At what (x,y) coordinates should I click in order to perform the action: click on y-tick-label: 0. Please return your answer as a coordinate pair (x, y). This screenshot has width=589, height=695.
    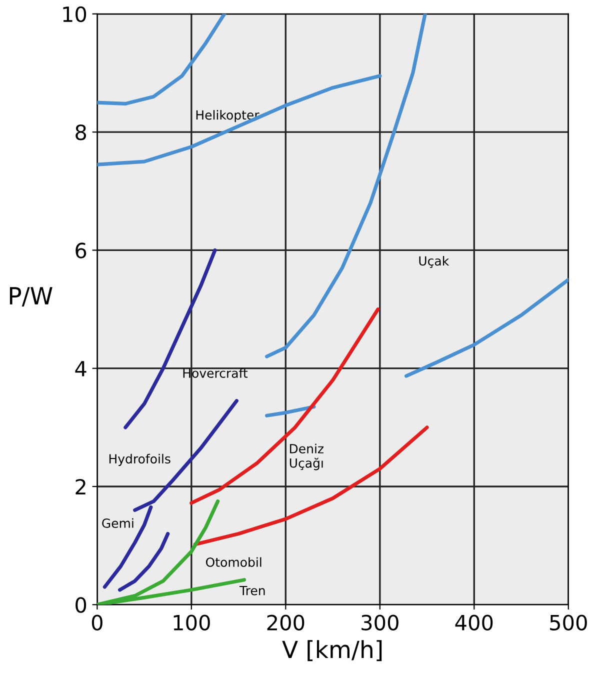
    Looking at the image, I should click on (81, 605).